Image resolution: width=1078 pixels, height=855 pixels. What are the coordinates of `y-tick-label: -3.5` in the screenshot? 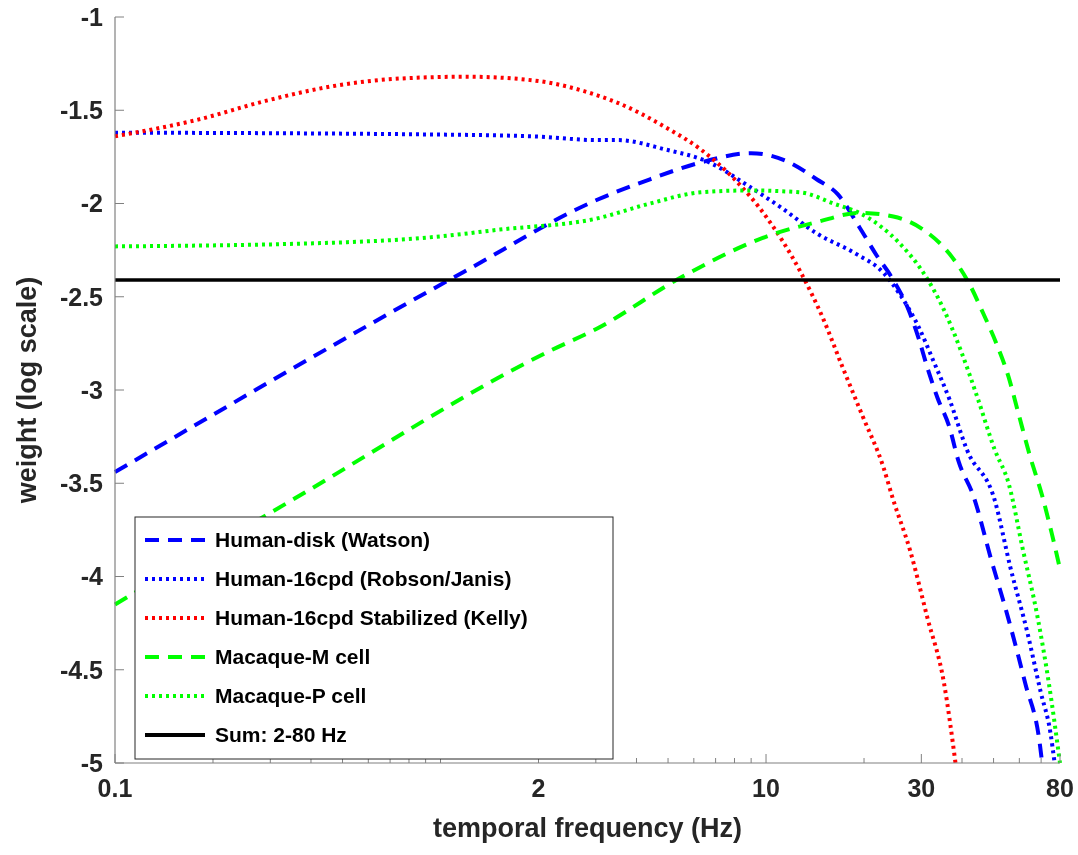 It's located at (81, 483).